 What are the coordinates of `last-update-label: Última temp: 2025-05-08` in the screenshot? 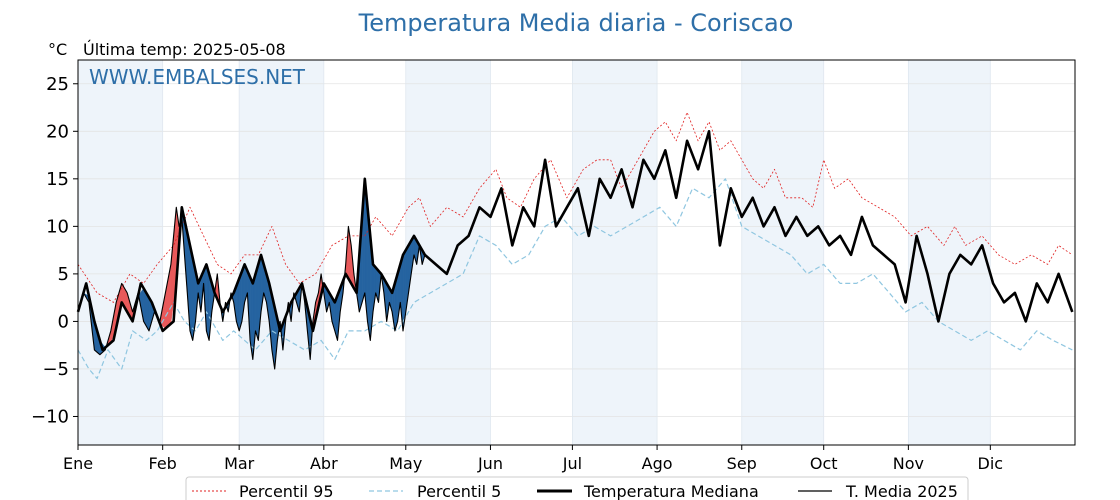 It's located at (184, 49).